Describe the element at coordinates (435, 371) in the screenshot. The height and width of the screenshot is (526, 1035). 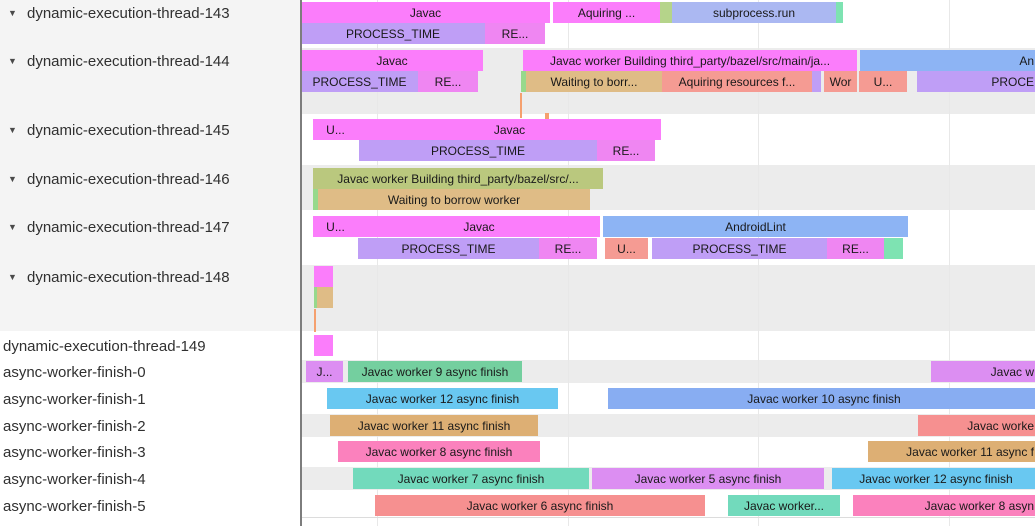
I see `slice-javac-worker-9-async-finish: Javac worker 9 async finish` at that location.